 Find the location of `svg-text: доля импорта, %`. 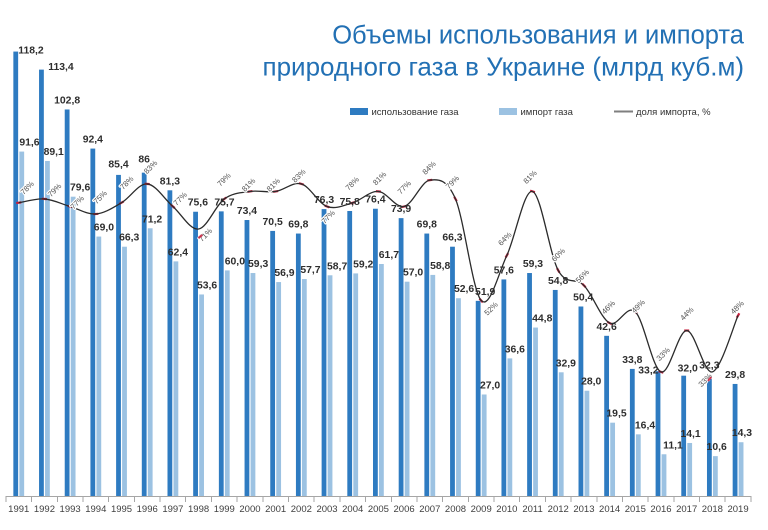

svg-text: доля импорта, % is located at coordinates (673, 112).